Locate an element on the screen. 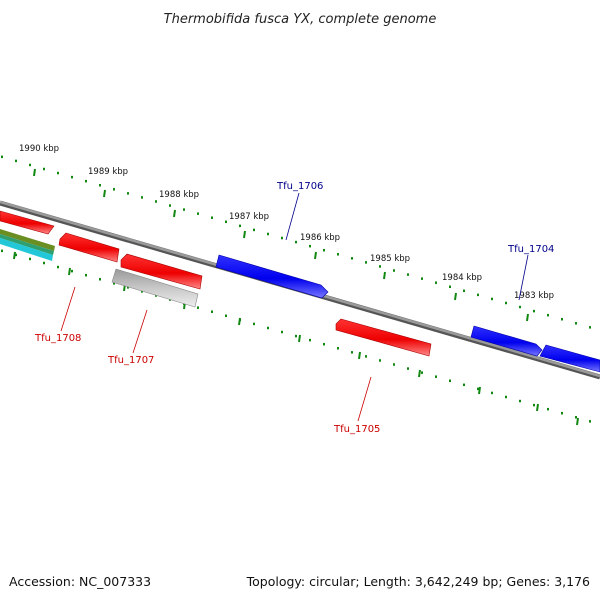 This screenshot has height=600, width=600. map-title: Thermobifida fusca YX, complete genome is located at coordinates (300, 19).